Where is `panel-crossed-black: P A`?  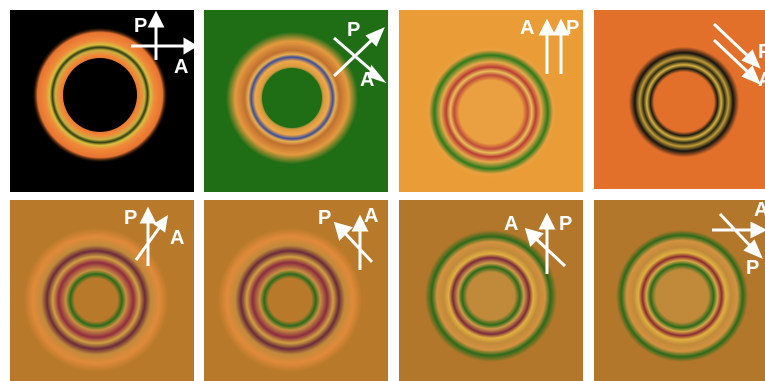 panel-crossed-black: P A is located at coordinates (102, 101).